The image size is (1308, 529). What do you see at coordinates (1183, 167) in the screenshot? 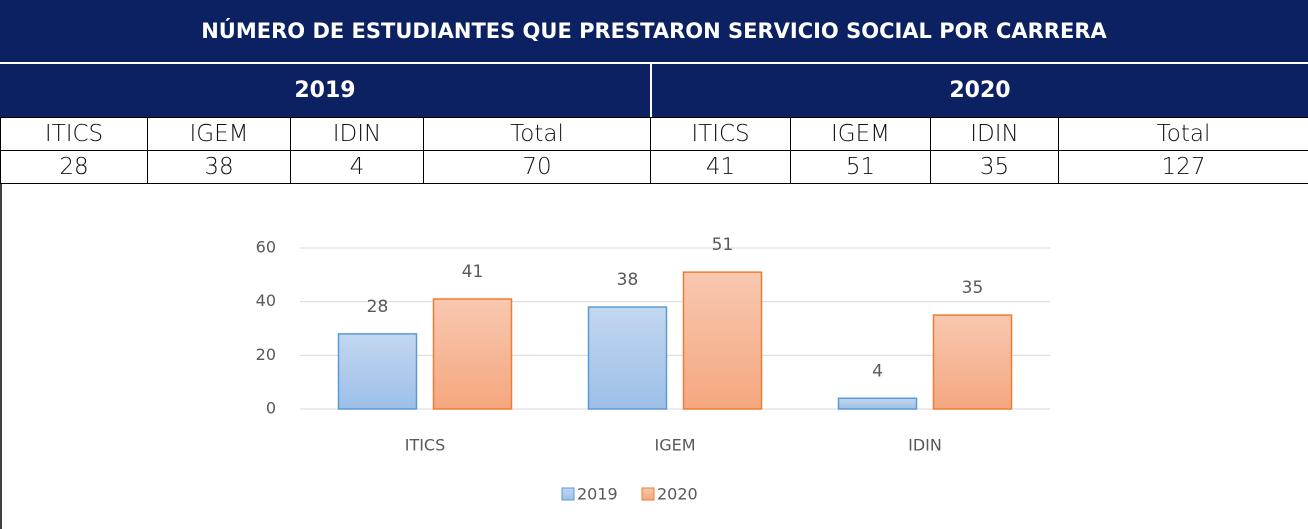
I see `table-value: 127` at bounding box center [1183, 167].